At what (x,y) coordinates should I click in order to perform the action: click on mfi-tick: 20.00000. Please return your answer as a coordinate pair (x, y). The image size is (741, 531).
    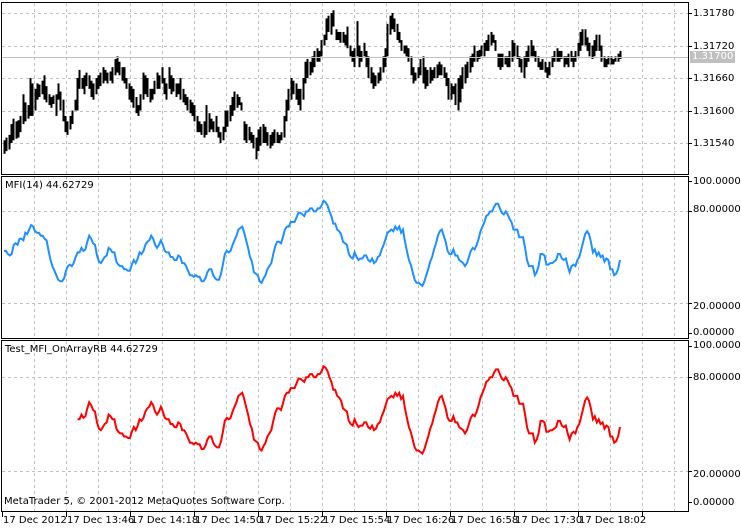
    Looking at the image, I should click on (717, 306).